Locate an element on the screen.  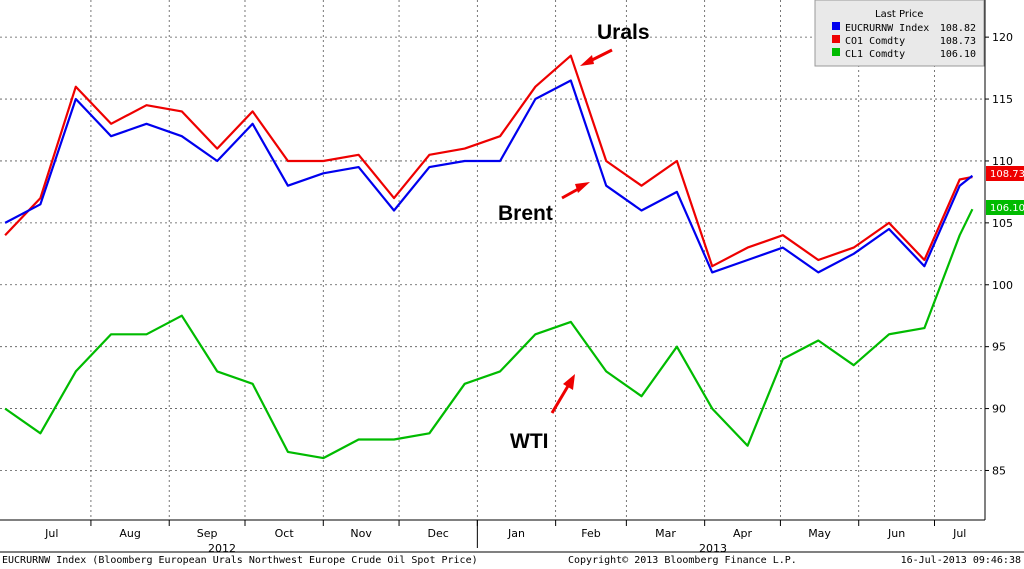
annotation-brent: Brent is located at coordinates (544, 203).